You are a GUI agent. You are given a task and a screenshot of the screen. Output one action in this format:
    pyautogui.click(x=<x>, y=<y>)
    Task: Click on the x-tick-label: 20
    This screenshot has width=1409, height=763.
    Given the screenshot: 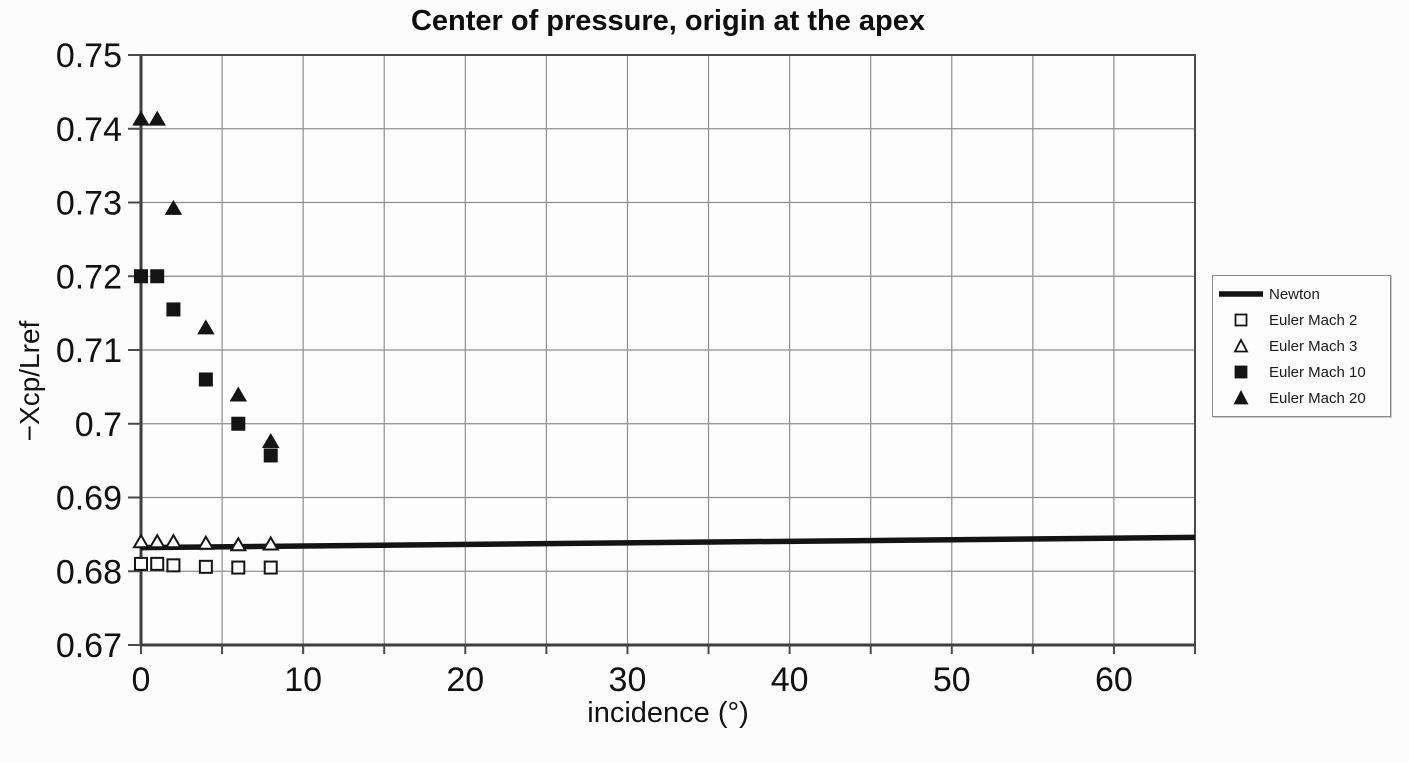 What is the action you would take?
    pyautogui.click(x=465, y=680)
    